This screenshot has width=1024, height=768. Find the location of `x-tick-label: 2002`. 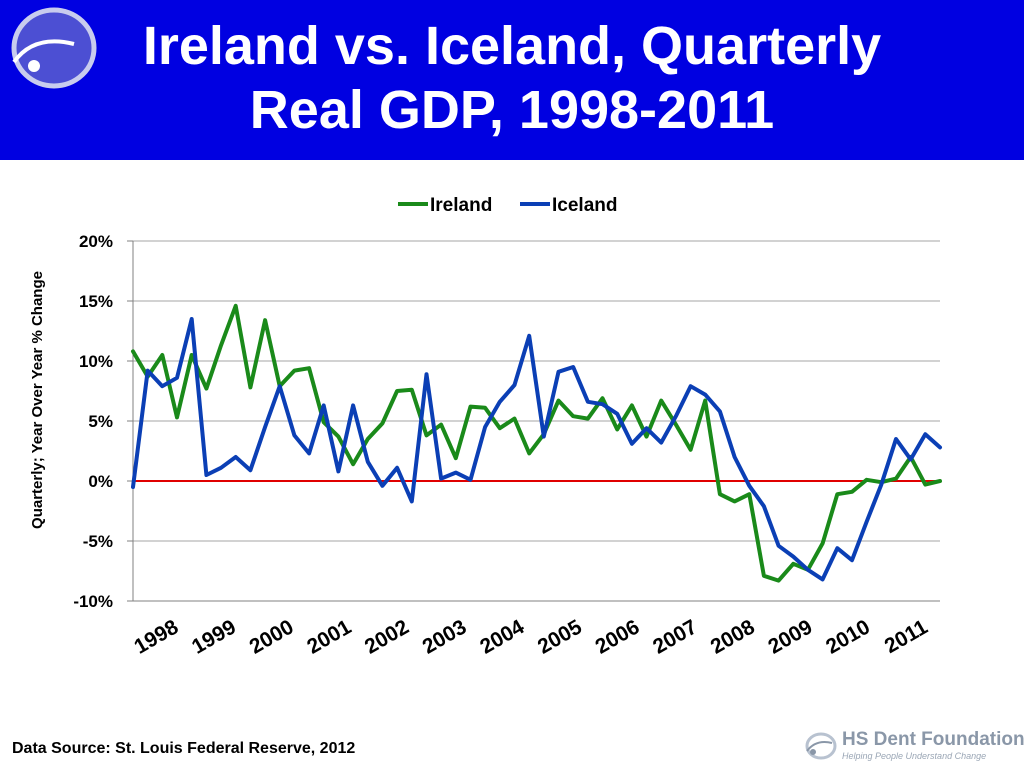

x-tick-label: 2002 is located at coordinates (387, 636).